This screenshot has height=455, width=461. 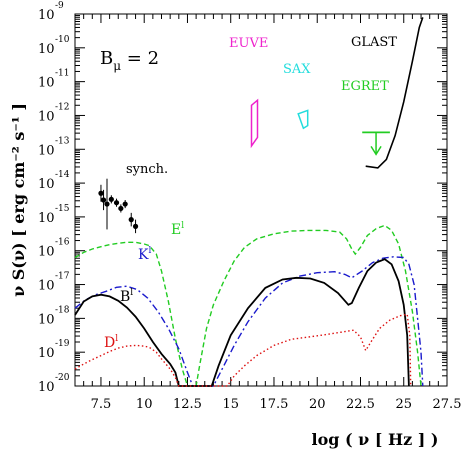 What do you see at coordinates (129, 60) in the screenshot?
I see `b-mu-annotation: Bμ = 2` at bounding box center [129, 60].